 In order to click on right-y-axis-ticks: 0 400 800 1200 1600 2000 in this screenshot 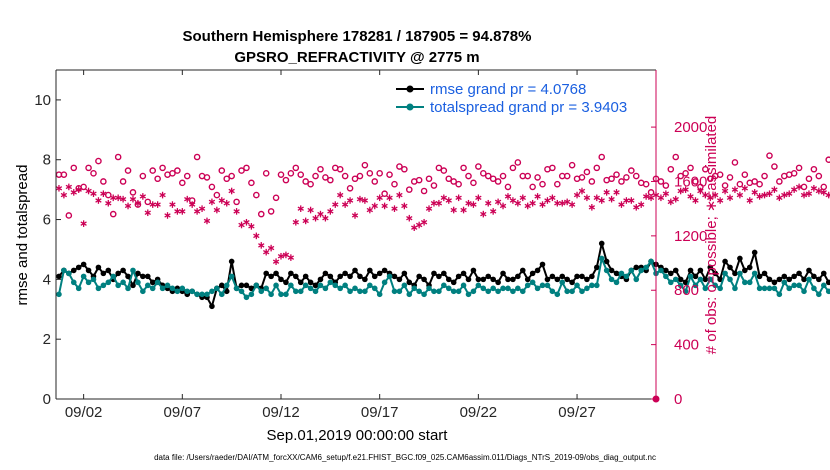, I will do `click(679, 263)`.